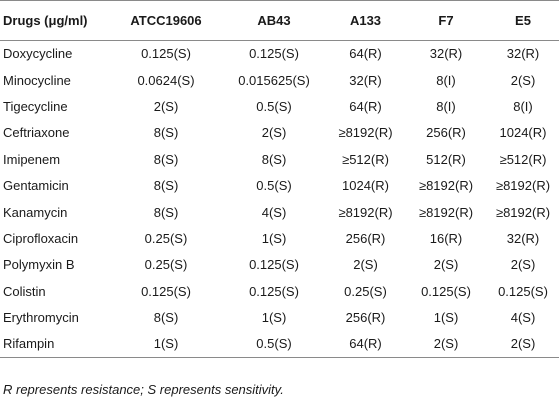  Describe the element at coordinates (166, 80) in the screenshot. I see `mic-value-cell: 0.0624(S)` at that location.